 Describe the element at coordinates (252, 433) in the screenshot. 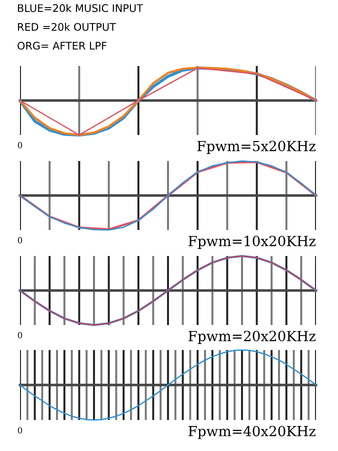

I see `x-axis-title: Fpwm=40x20KHz` at that location.